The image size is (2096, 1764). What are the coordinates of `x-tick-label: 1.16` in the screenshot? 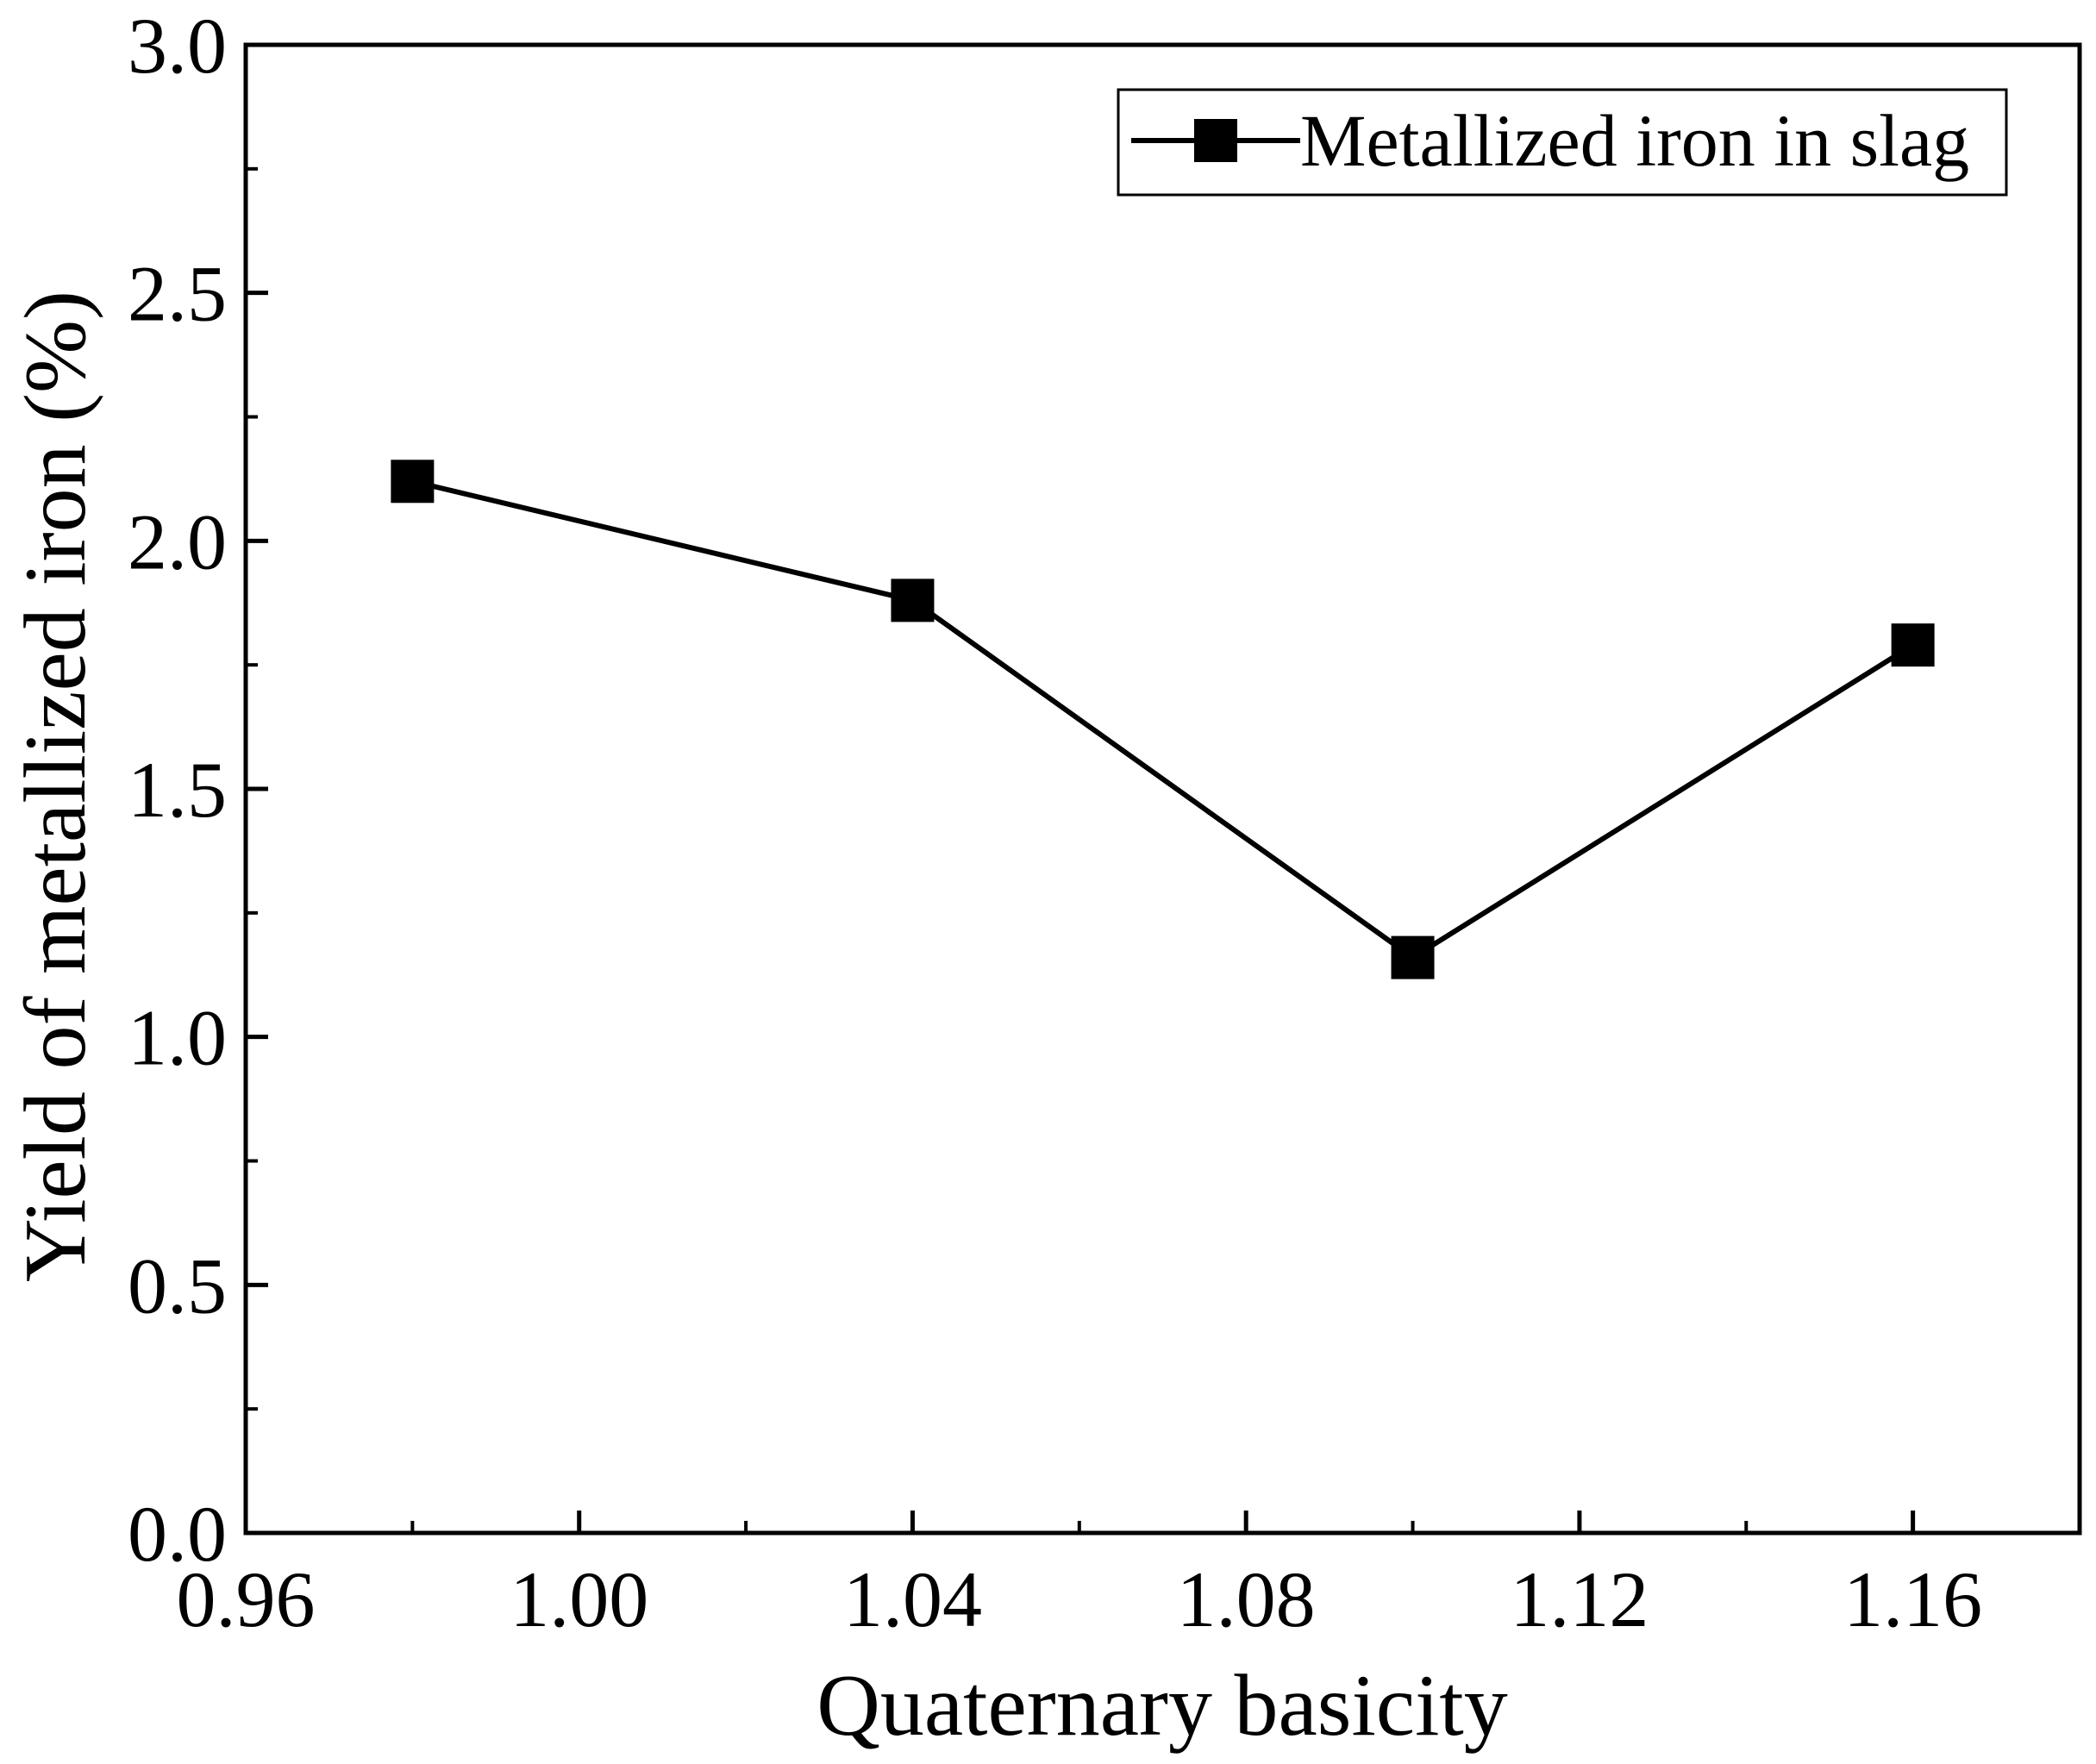 It's located at (1912, 1599).